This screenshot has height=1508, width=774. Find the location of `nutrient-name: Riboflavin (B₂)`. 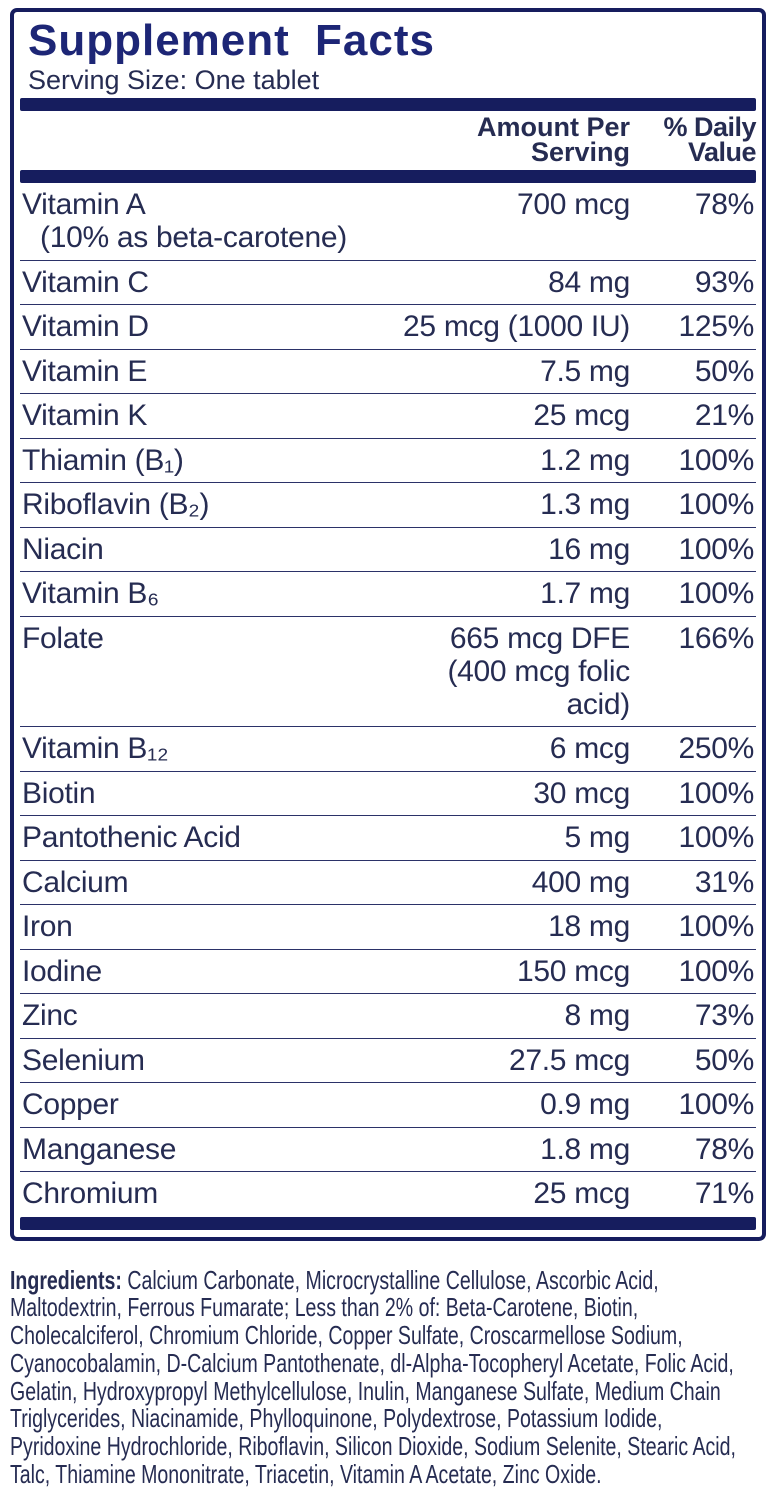

nutrient-name: Riboflavin (B₂) is located at coordinates (116, 504).